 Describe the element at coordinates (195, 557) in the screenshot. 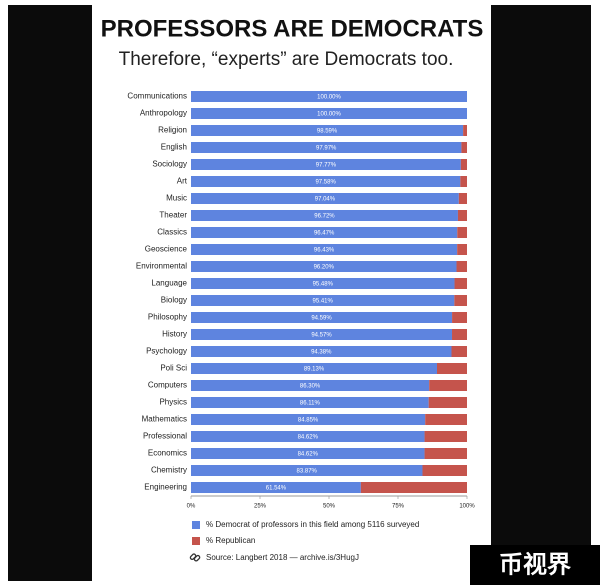

I see `link-icon` at that location.